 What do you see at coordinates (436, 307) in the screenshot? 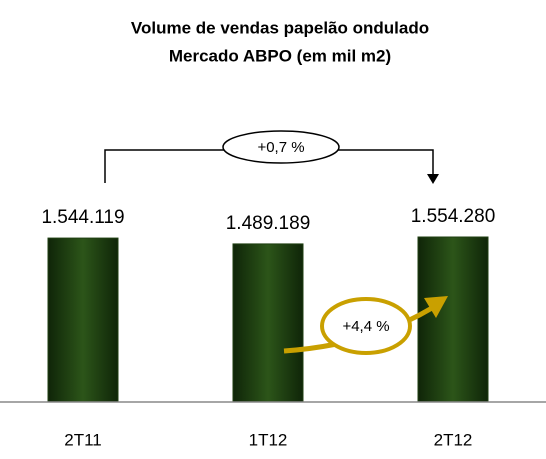
I see `growth-arrow-head` at bounding box center [436, 307].